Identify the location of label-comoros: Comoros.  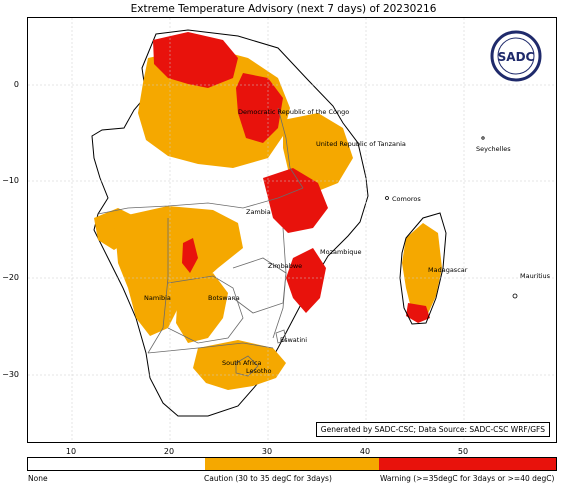
(406, 199).